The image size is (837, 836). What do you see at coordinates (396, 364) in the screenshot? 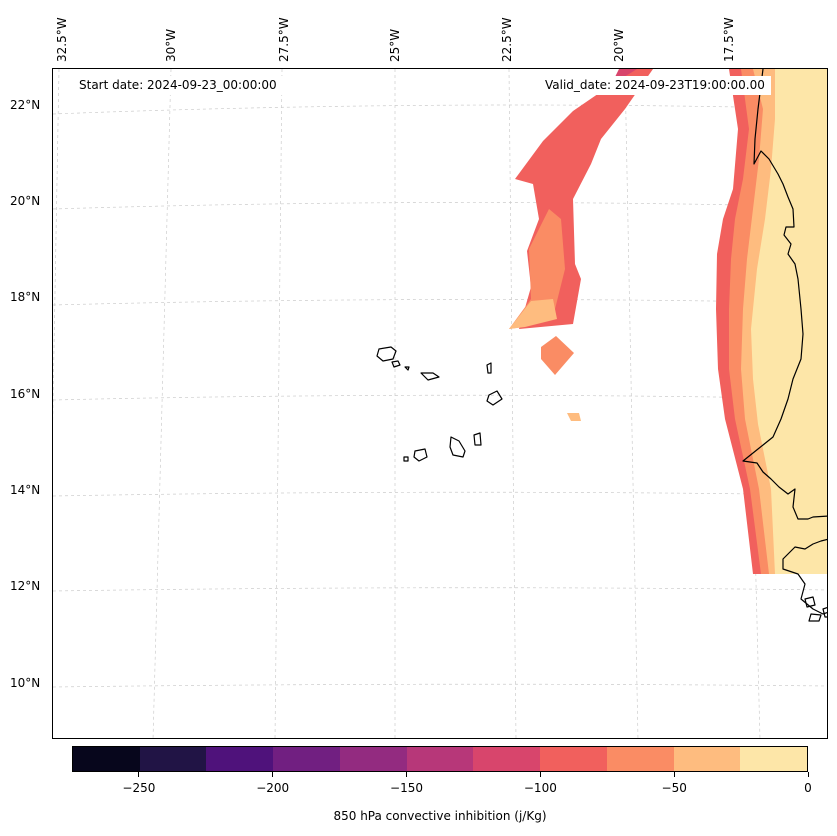
I see `cape-verde-sao-vicente` at bounding box center [396, 364].